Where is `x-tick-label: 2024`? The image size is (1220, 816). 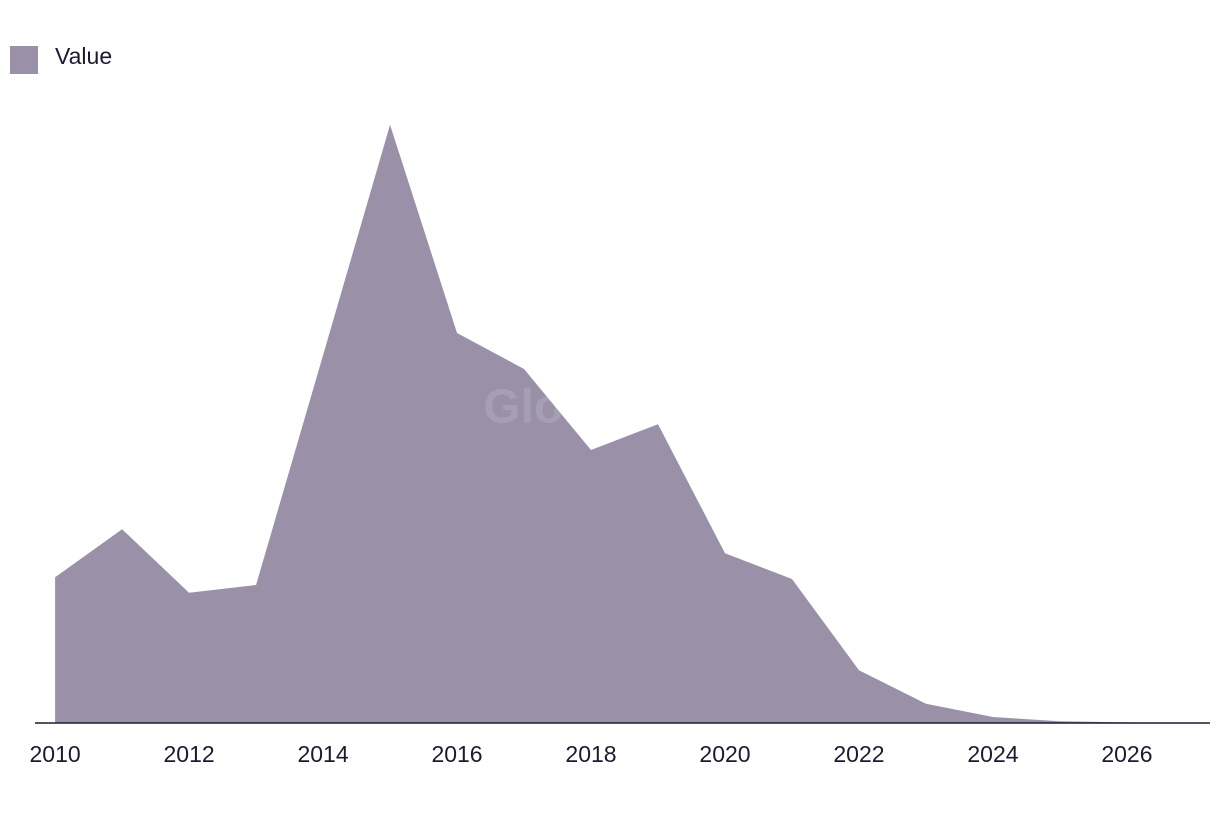 x-tick-label: 2024 is located at coordinates (992, 754).